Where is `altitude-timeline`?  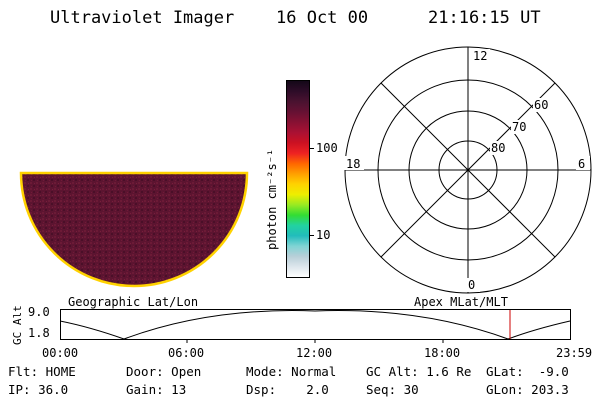
altitude-timeline is located at coordinates (315, 326).